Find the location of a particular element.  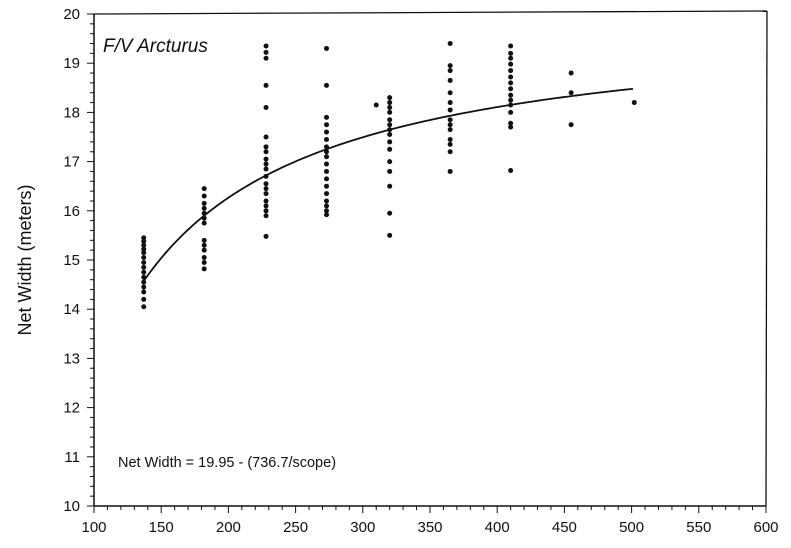

y-axis-label: Net Width (meters) is located at coordinates (25, 259).